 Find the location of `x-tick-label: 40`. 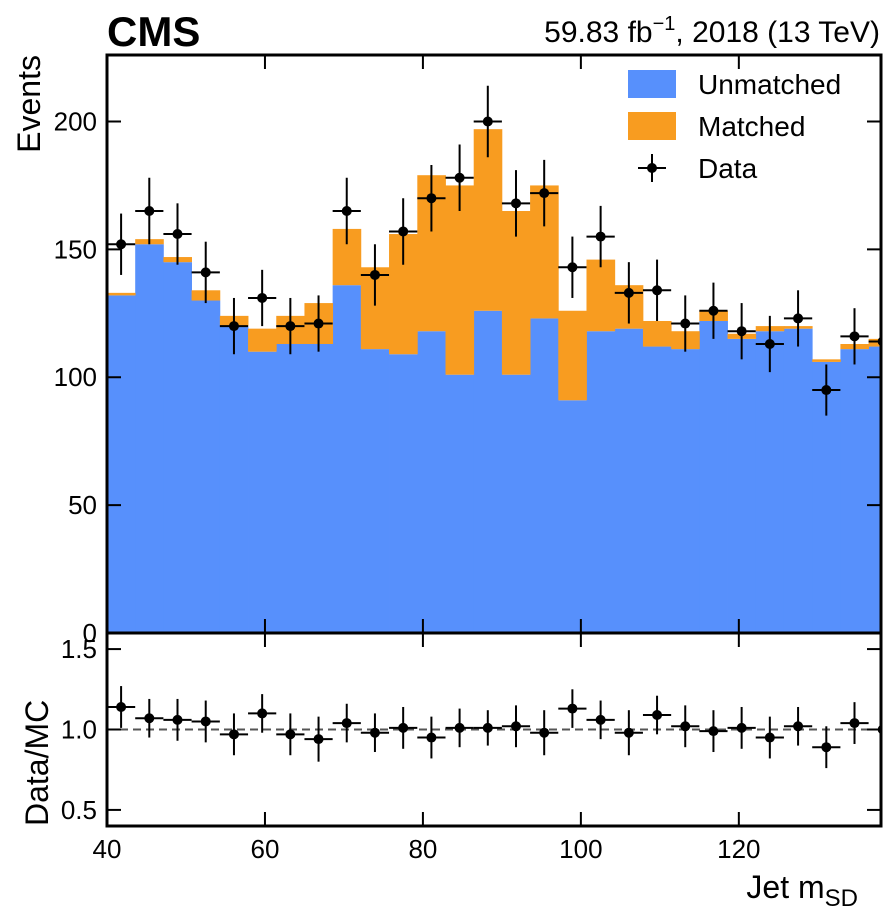

x-tick-label: 40 is located at coordinates (107, 849).